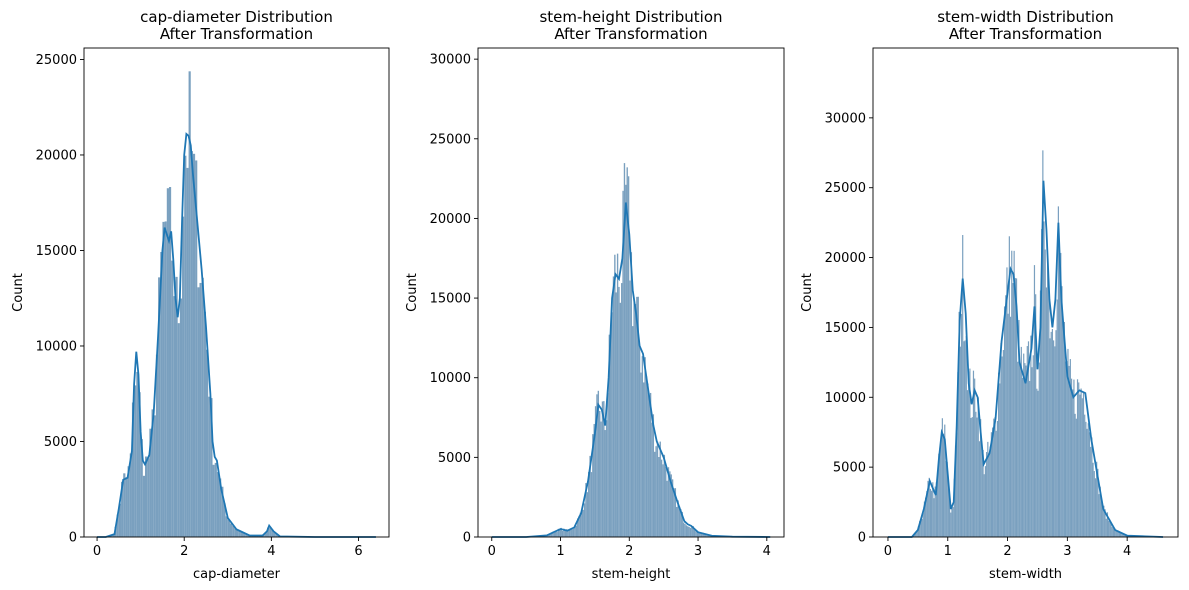 The height and width of the screenshot is (590, 1189). Describe the element at coordinates (767, 551) in the screenshot. I see `x-tick-label: 4` at that location.